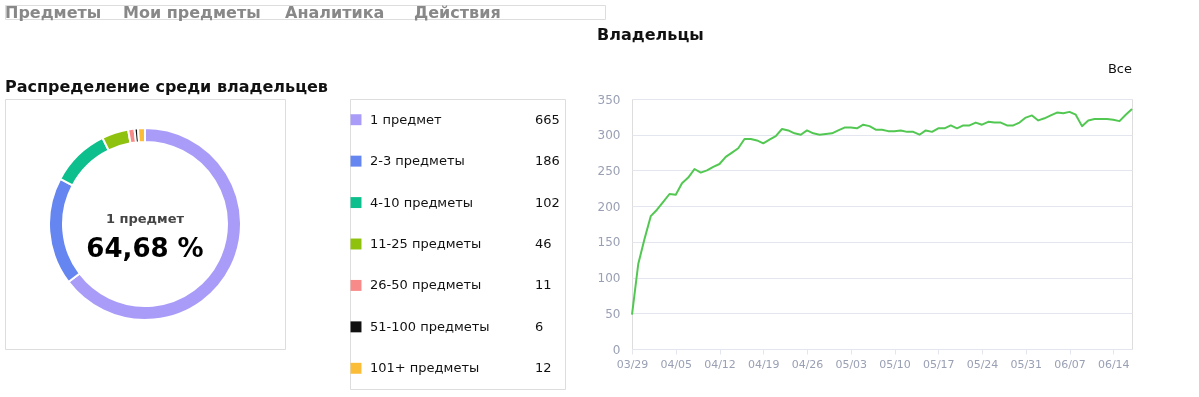 This screenshot has width=1199, height=397. I want to click on y-tick-label: 300, so click(609, 135).